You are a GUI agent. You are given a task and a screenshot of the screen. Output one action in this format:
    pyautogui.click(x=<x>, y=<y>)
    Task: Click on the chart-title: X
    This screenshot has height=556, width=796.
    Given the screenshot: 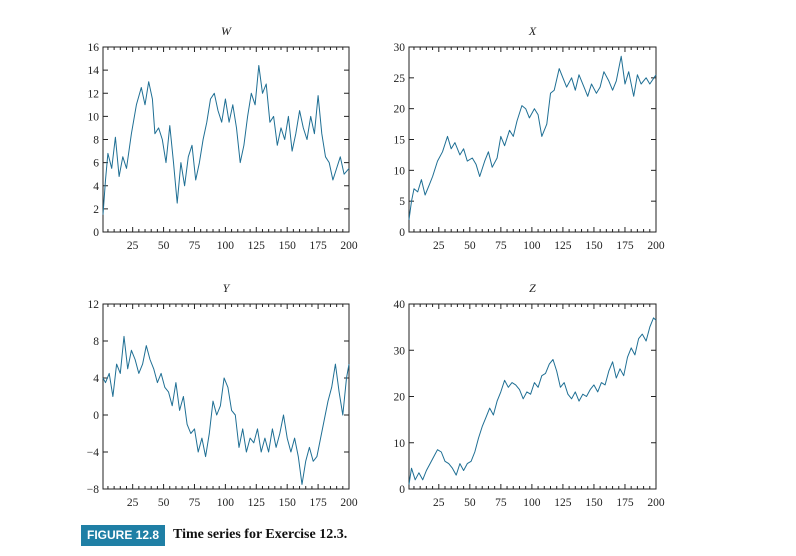 What is the action you would take?
    pyautogui.click(x=532, y=31)
    